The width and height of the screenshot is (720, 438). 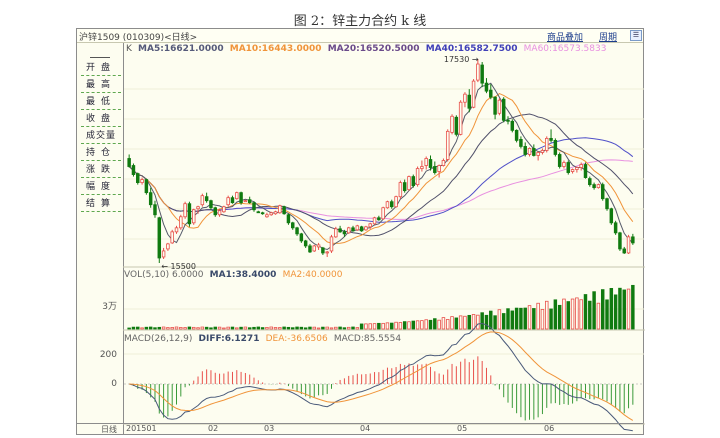 What do you see at coordinates (101, 85) in the screenshot?
I see `sidebar-item-high: 最高` at bounding box center [101, 85].